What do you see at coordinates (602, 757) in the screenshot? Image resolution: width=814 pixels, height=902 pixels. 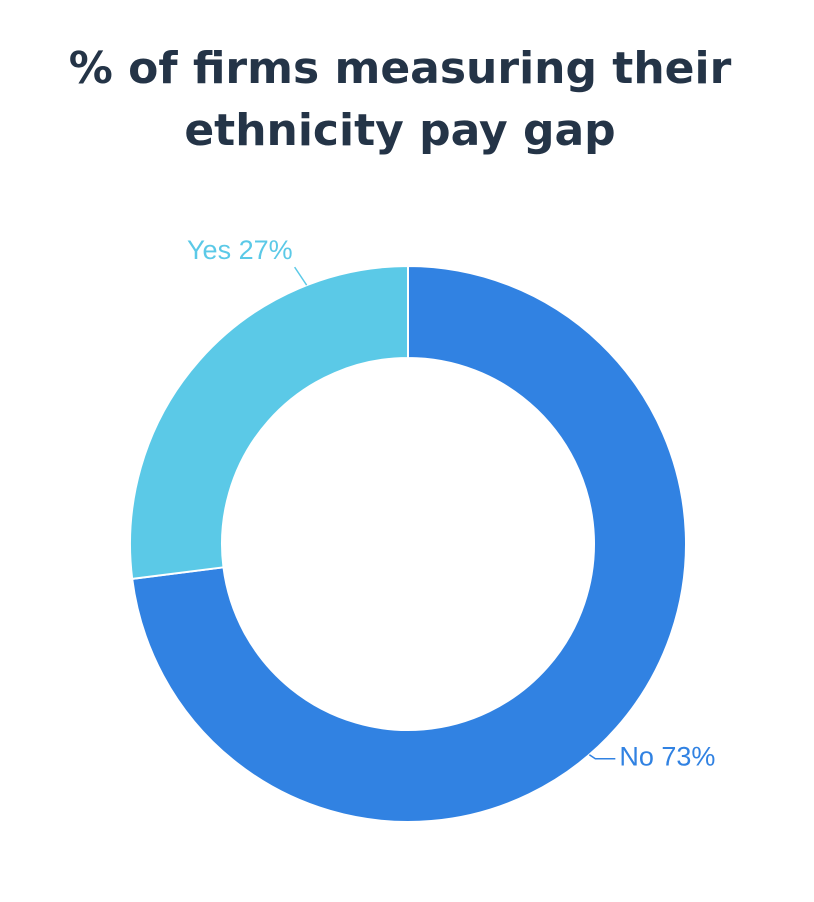 I see `leader-line-no` at bounding box center [602, 757].